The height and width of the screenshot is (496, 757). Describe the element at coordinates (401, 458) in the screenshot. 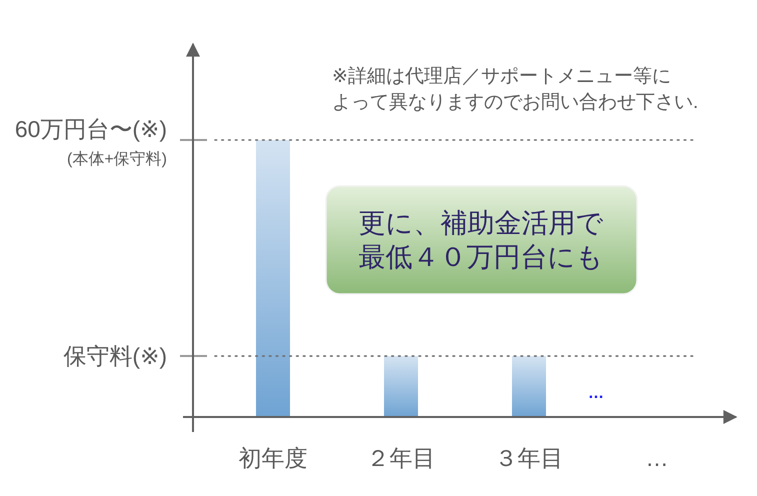

I see `x-tick-label: ２年目` at that location.